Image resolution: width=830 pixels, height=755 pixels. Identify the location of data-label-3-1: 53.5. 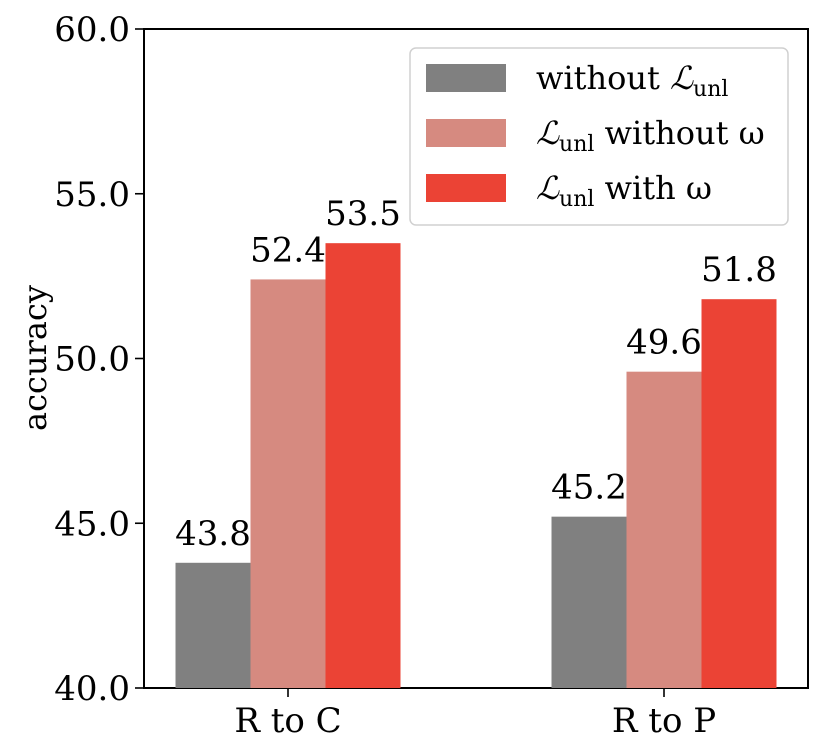
(363, 214).